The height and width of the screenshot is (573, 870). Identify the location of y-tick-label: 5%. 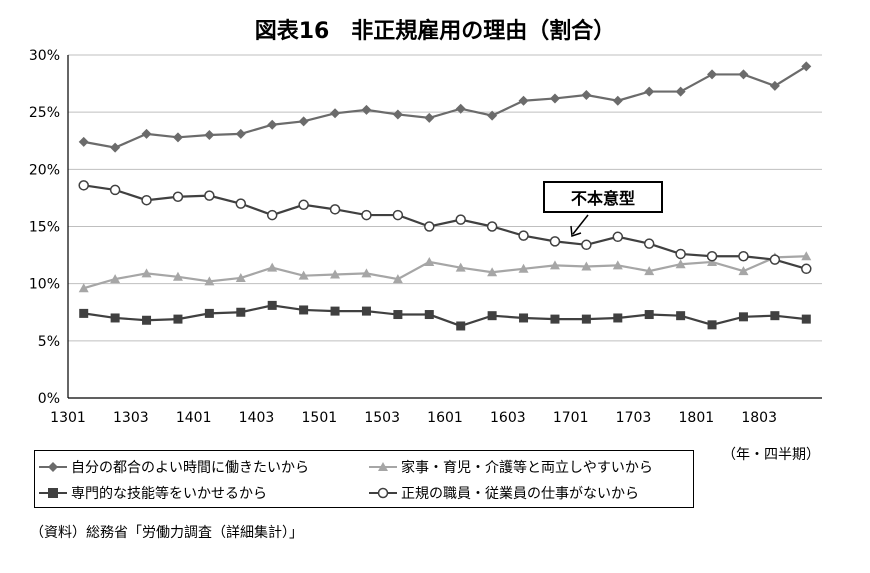
(49, 342).